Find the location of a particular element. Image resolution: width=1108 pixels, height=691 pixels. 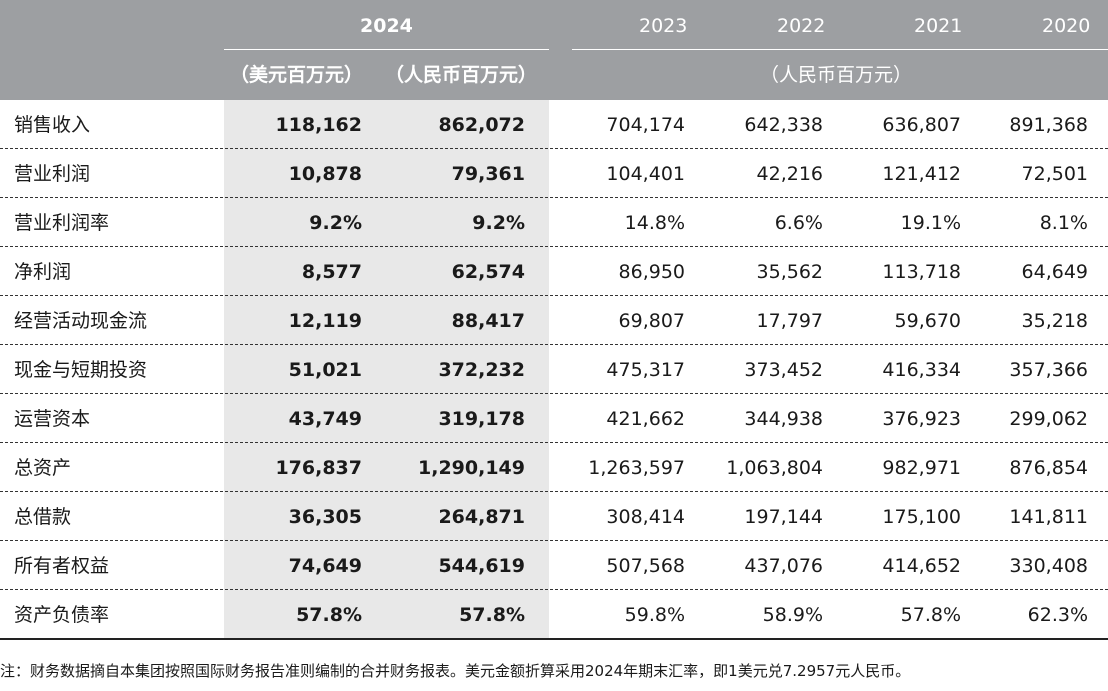

cell-2021: 113,718 is located at coordinates (921, 272).